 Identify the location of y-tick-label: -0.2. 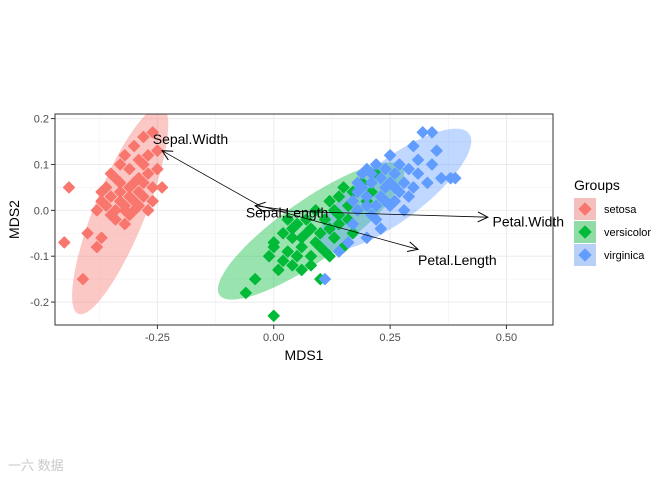
(39, 303).